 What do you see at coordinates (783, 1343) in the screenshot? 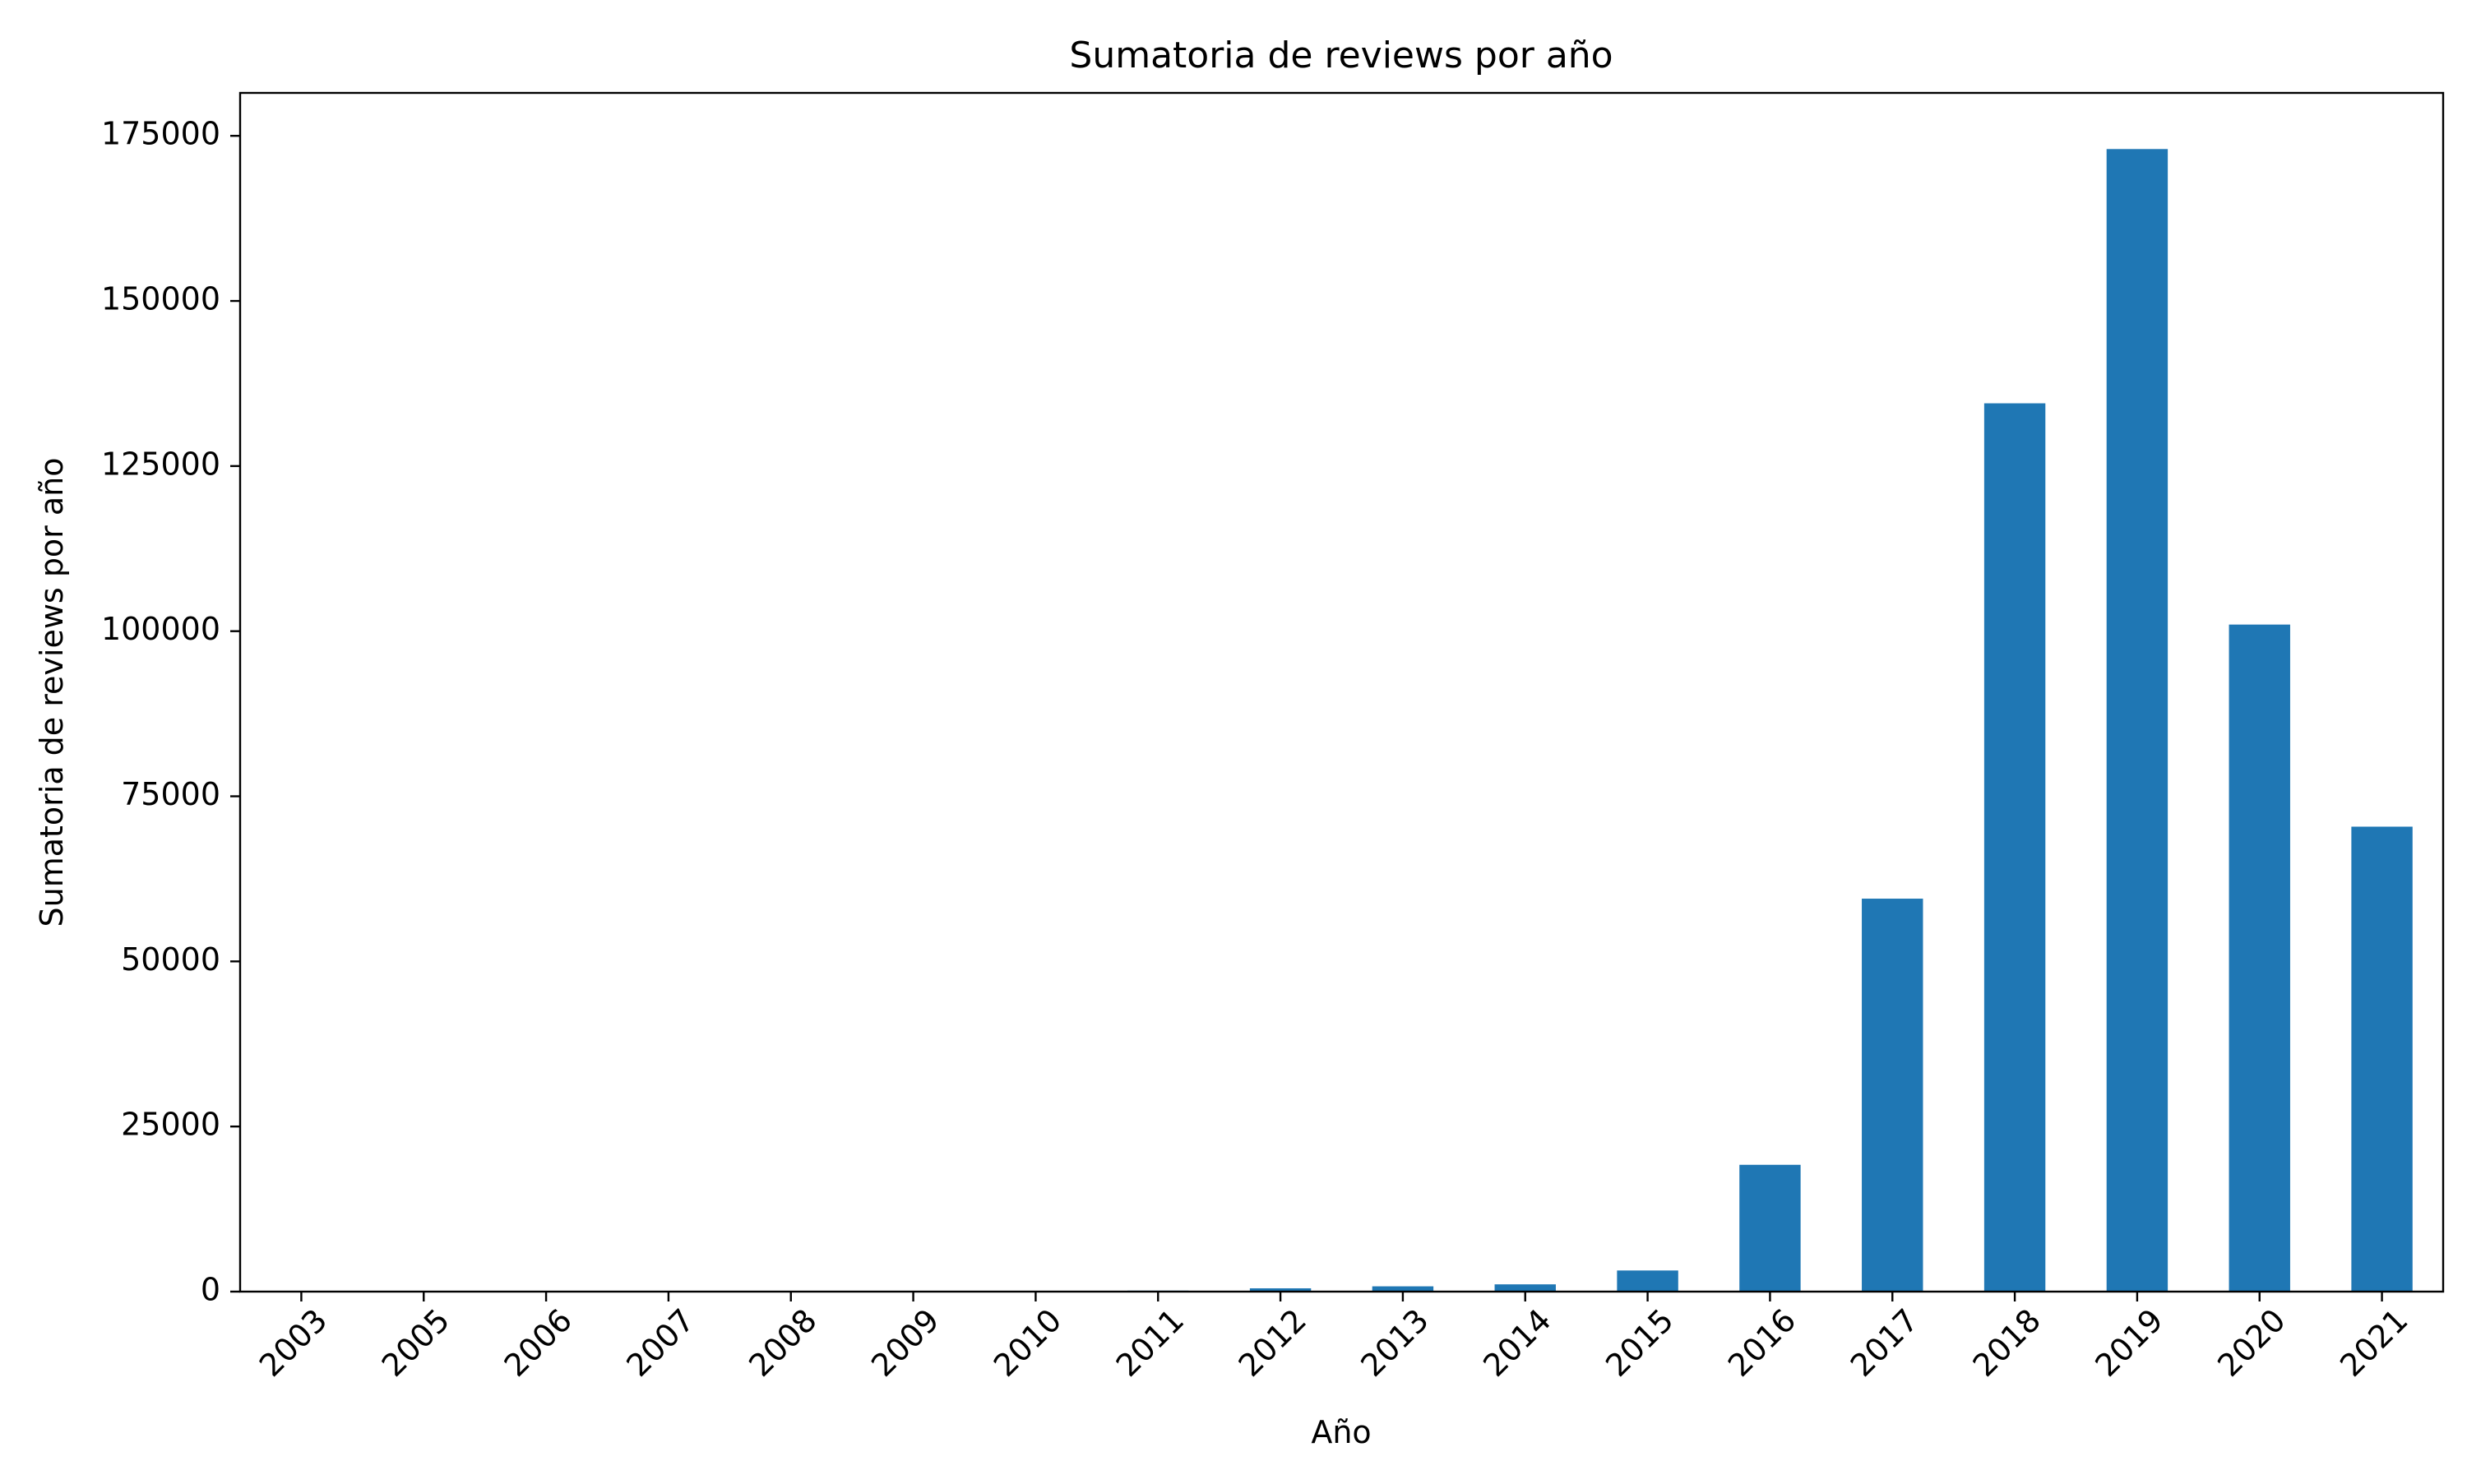
I see `x-tick-label: 2008` at bounding box center [783, 1343].